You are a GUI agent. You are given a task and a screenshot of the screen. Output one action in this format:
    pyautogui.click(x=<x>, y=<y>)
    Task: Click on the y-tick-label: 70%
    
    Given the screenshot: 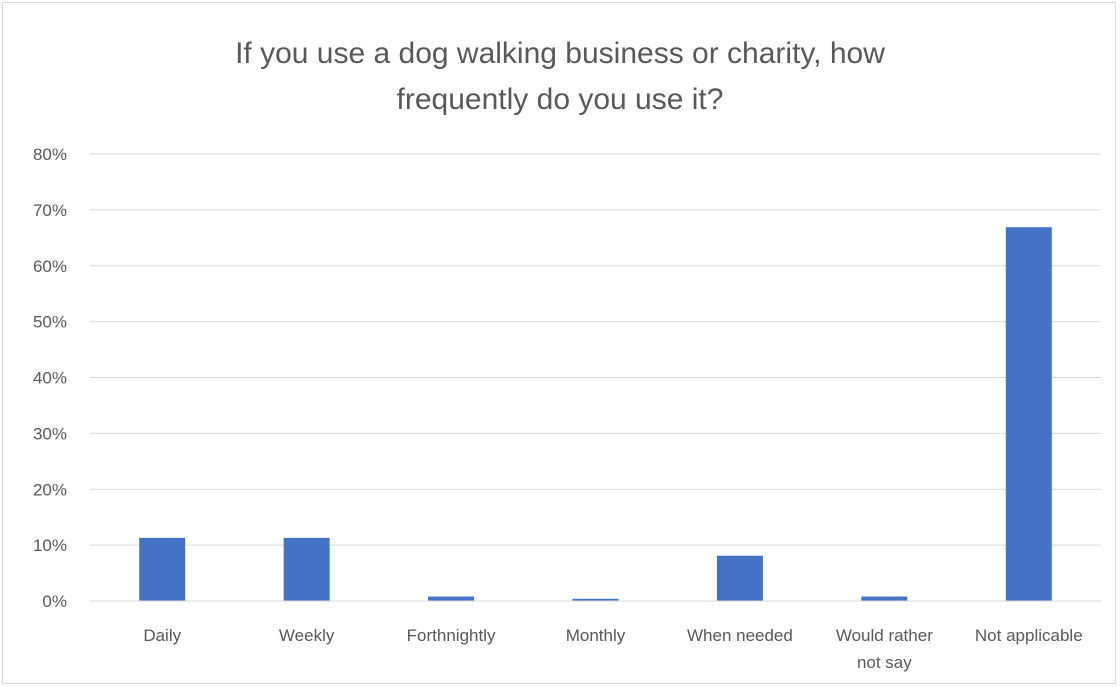 What is the action you would take?
    pyautogui.click(x=50, y=210)
    